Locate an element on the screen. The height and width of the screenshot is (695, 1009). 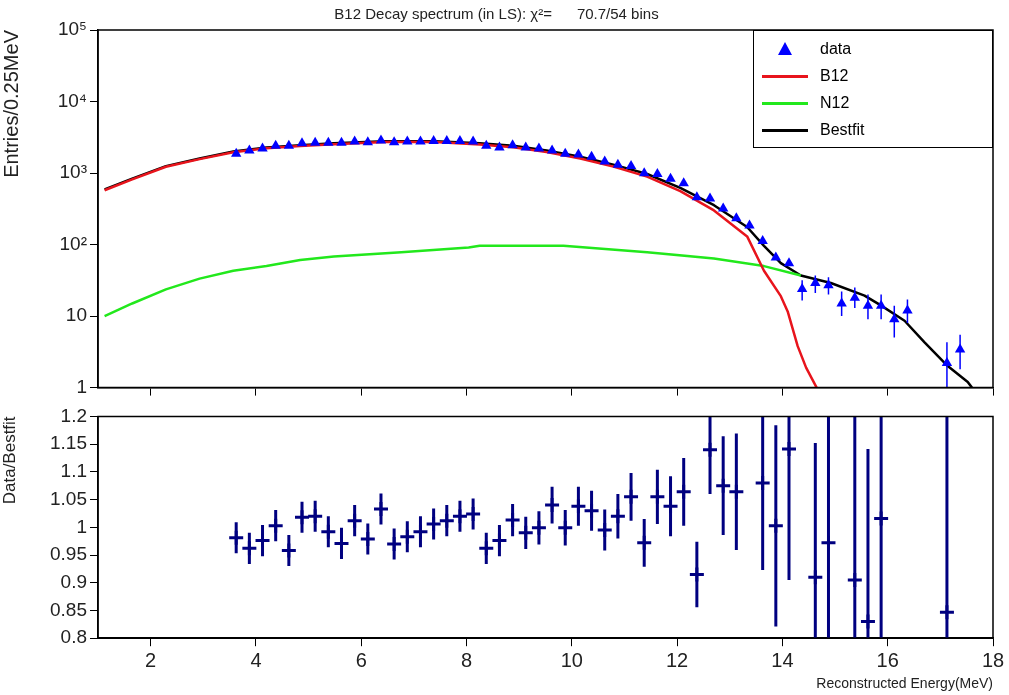
y-axis-title: Entries/0.25MeV is located at coordinates (11, 103).